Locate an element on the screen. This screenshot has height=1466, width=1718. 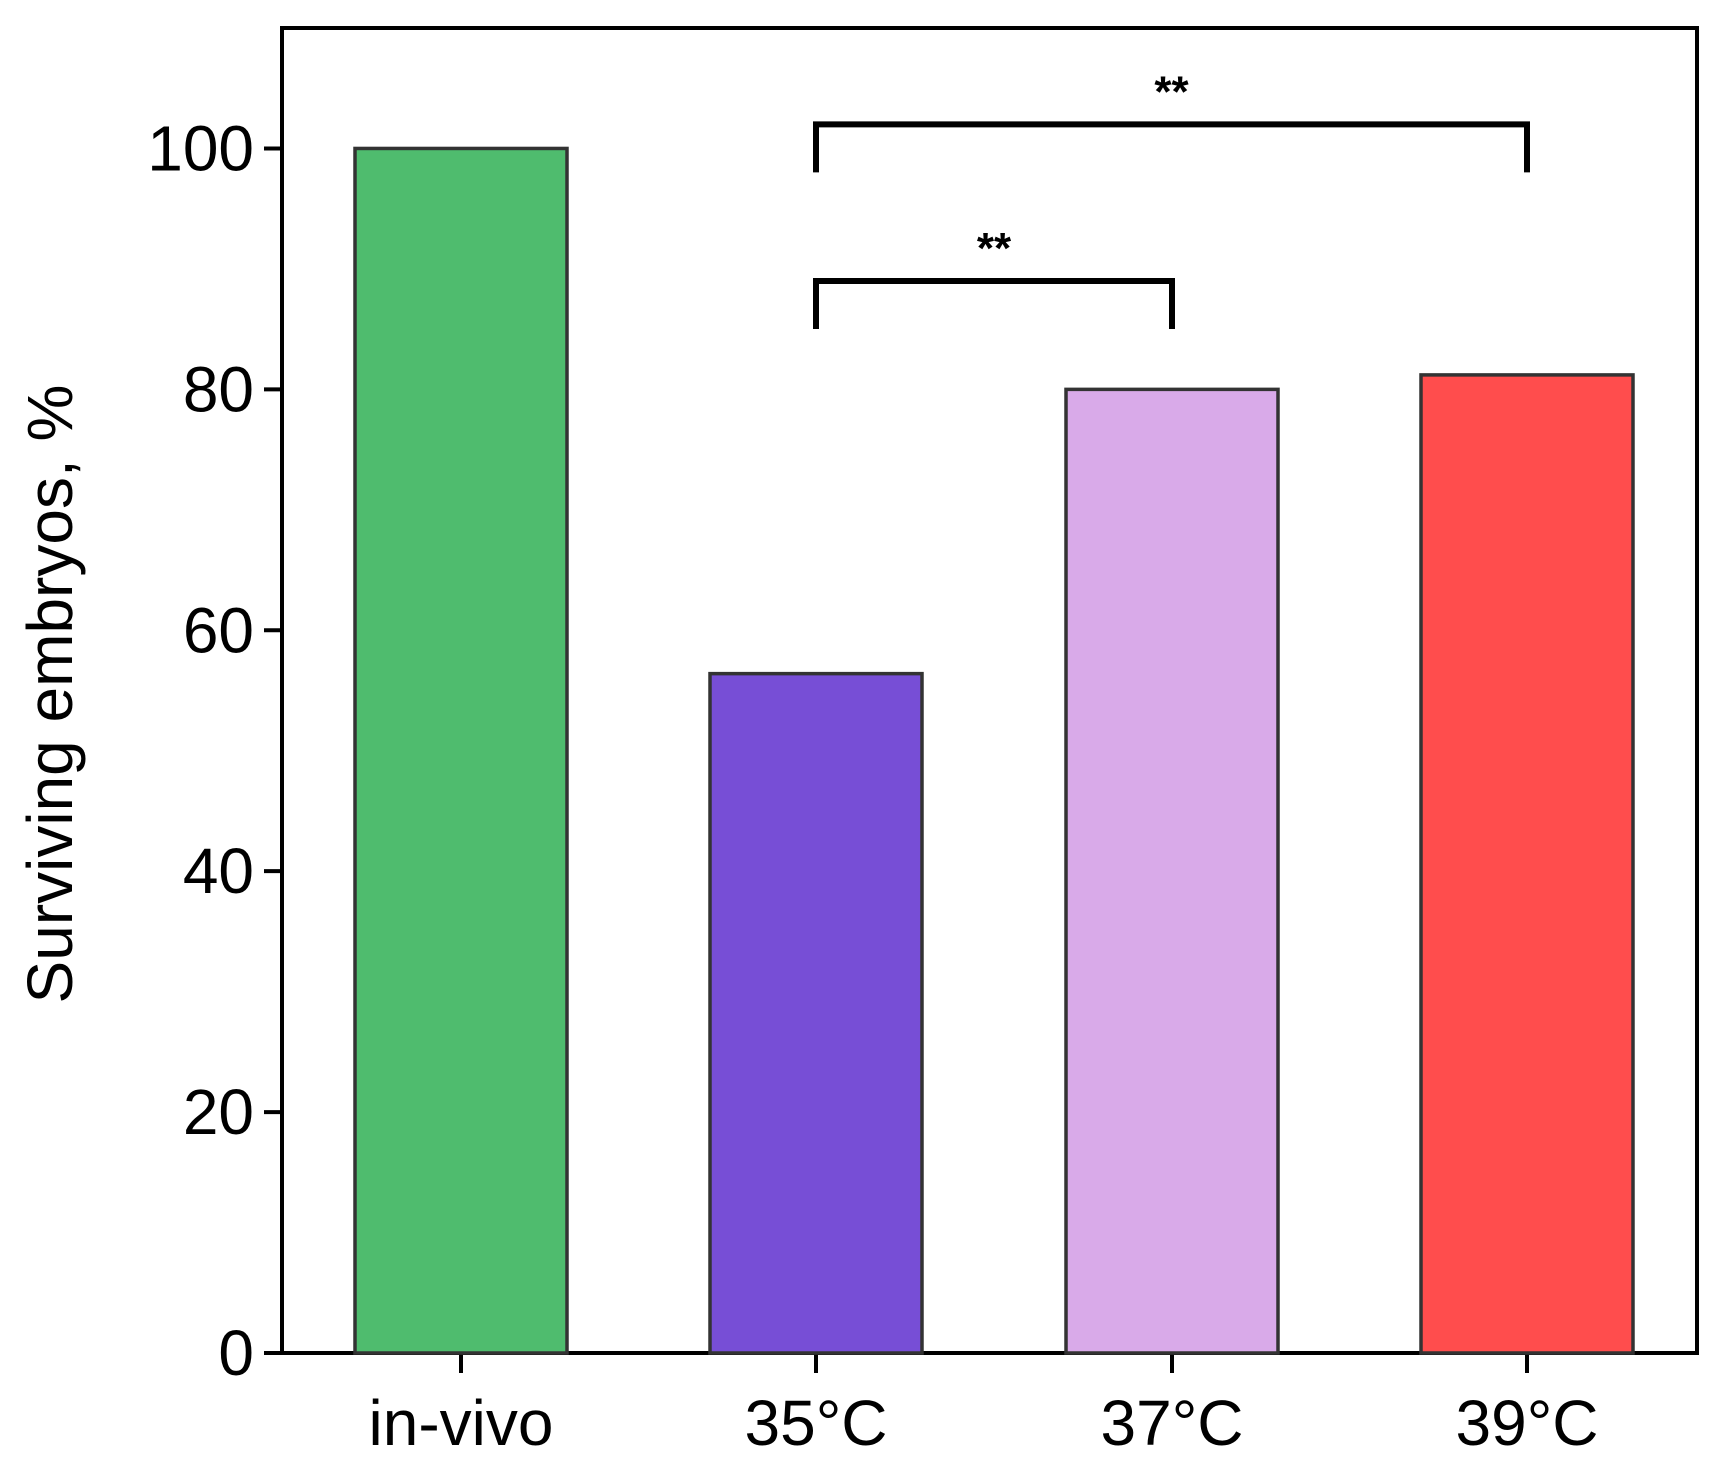
y-tick-label: 100 is located at coordinates (200, 148).